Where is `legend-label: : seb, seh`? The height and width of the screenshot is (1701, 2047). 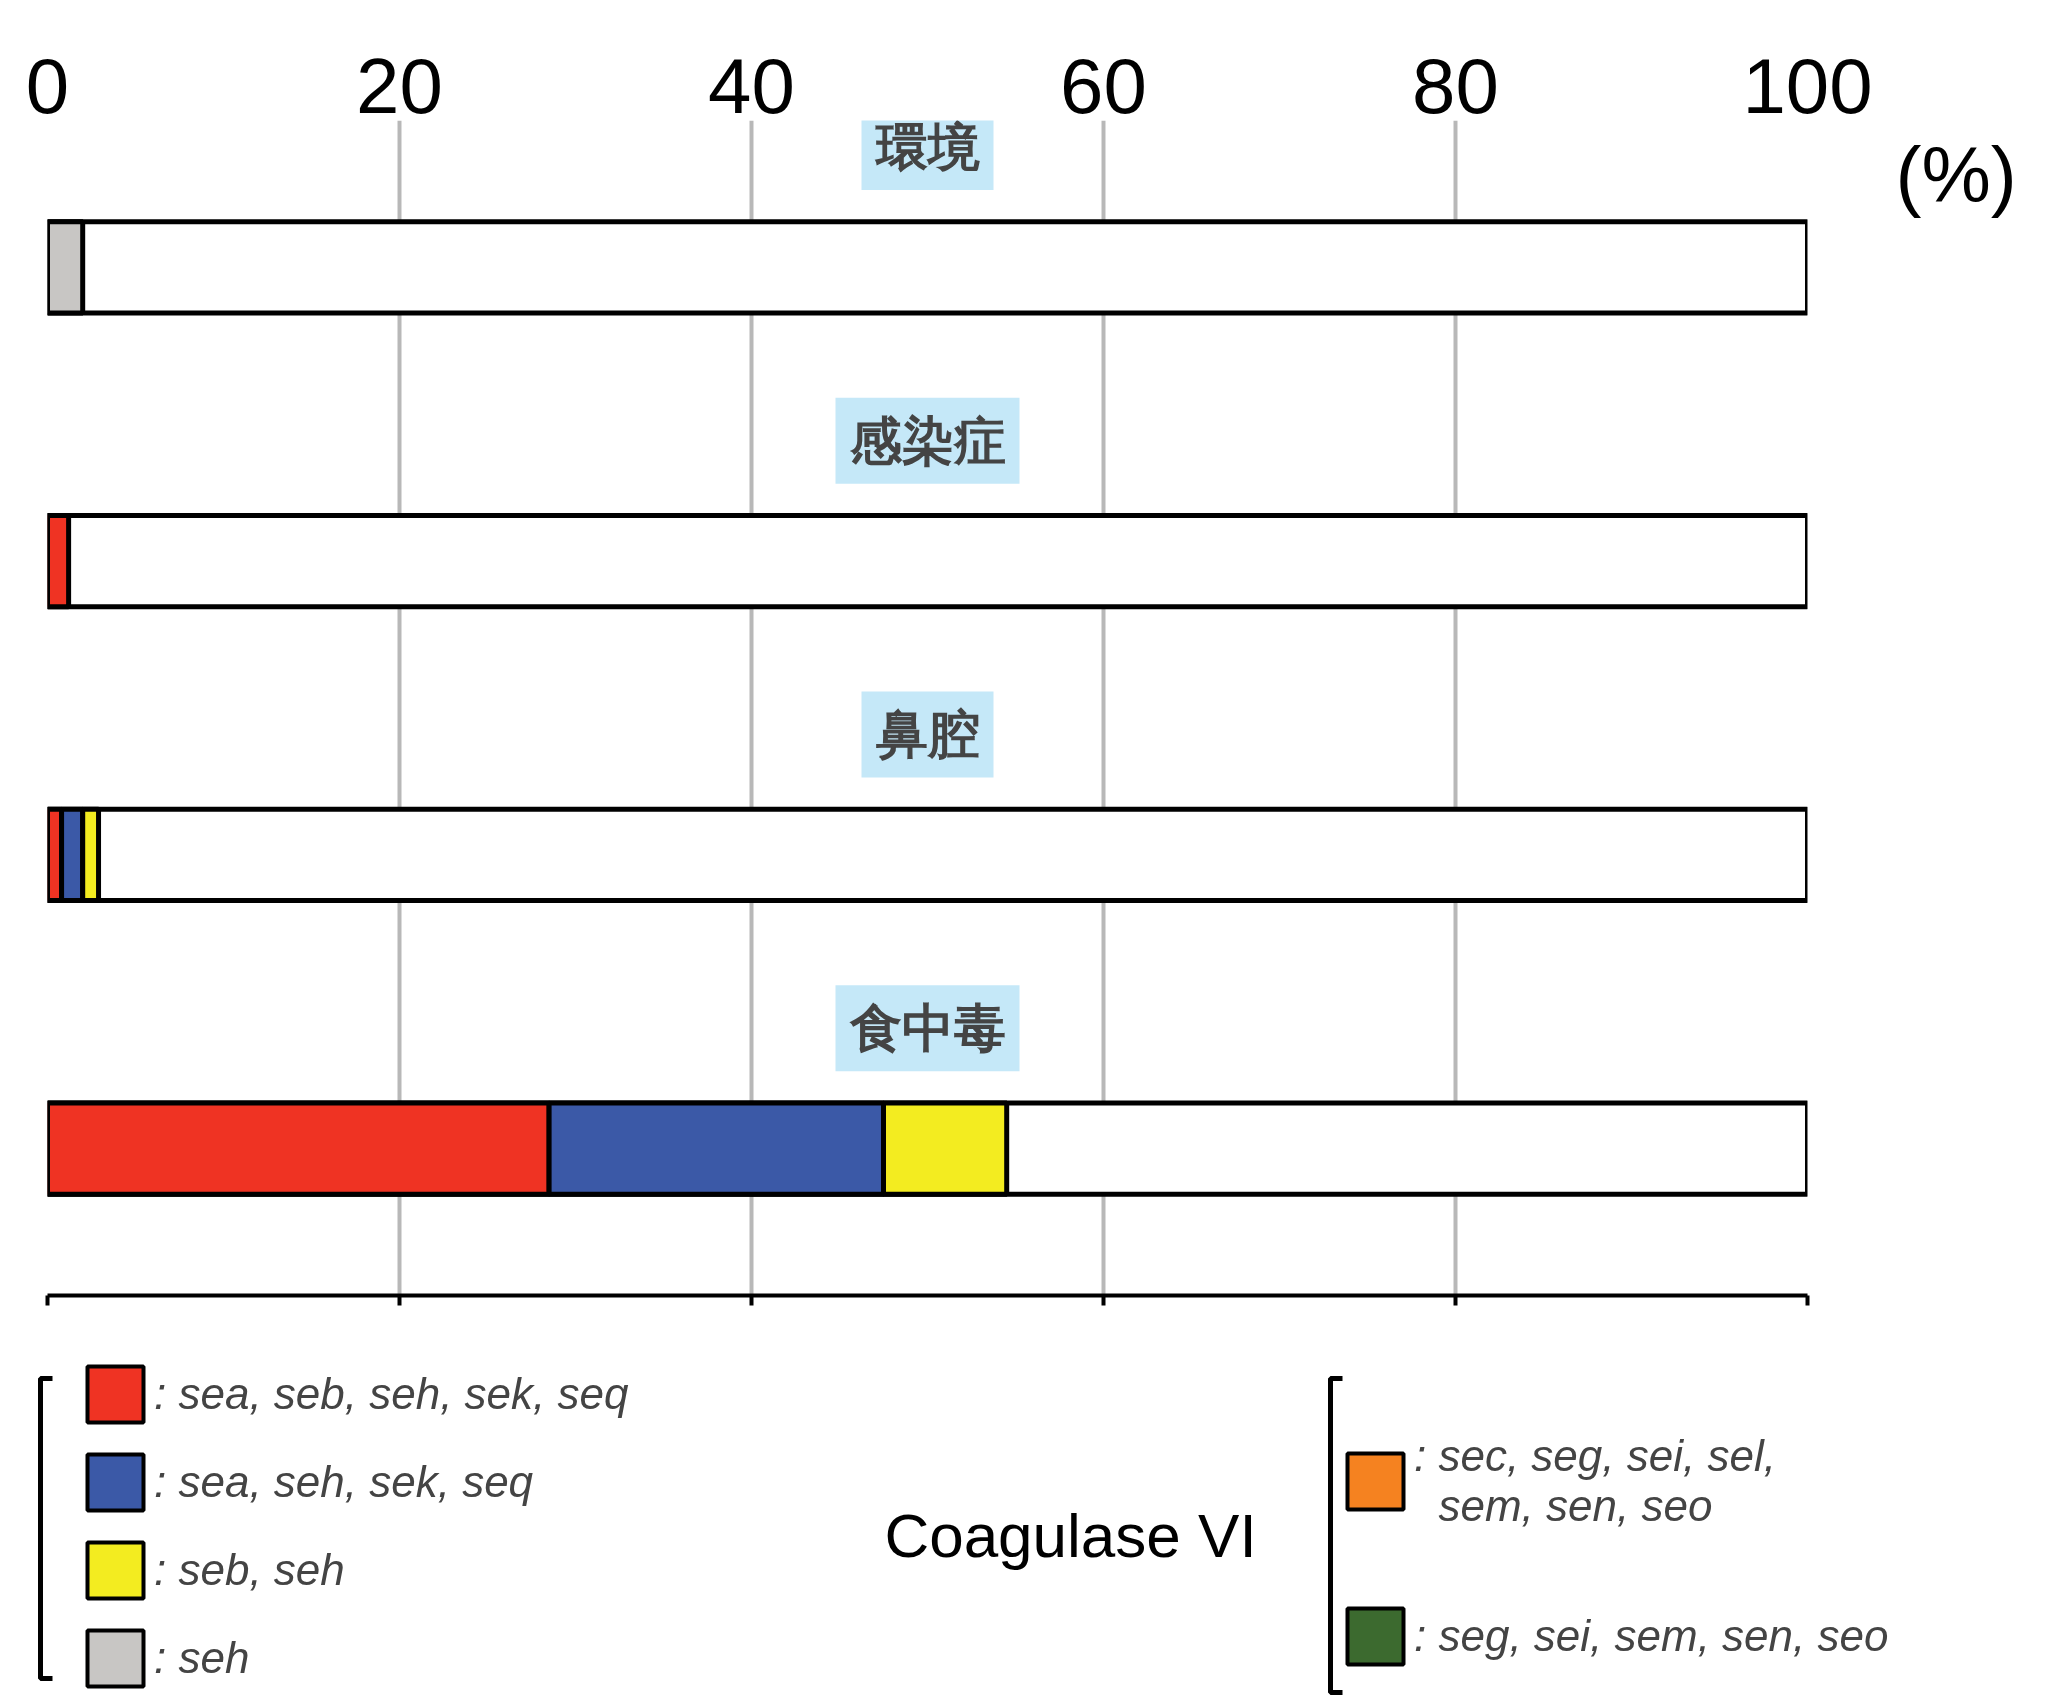 legend-label: : seb, seh is located at coordinates (249, 1570).